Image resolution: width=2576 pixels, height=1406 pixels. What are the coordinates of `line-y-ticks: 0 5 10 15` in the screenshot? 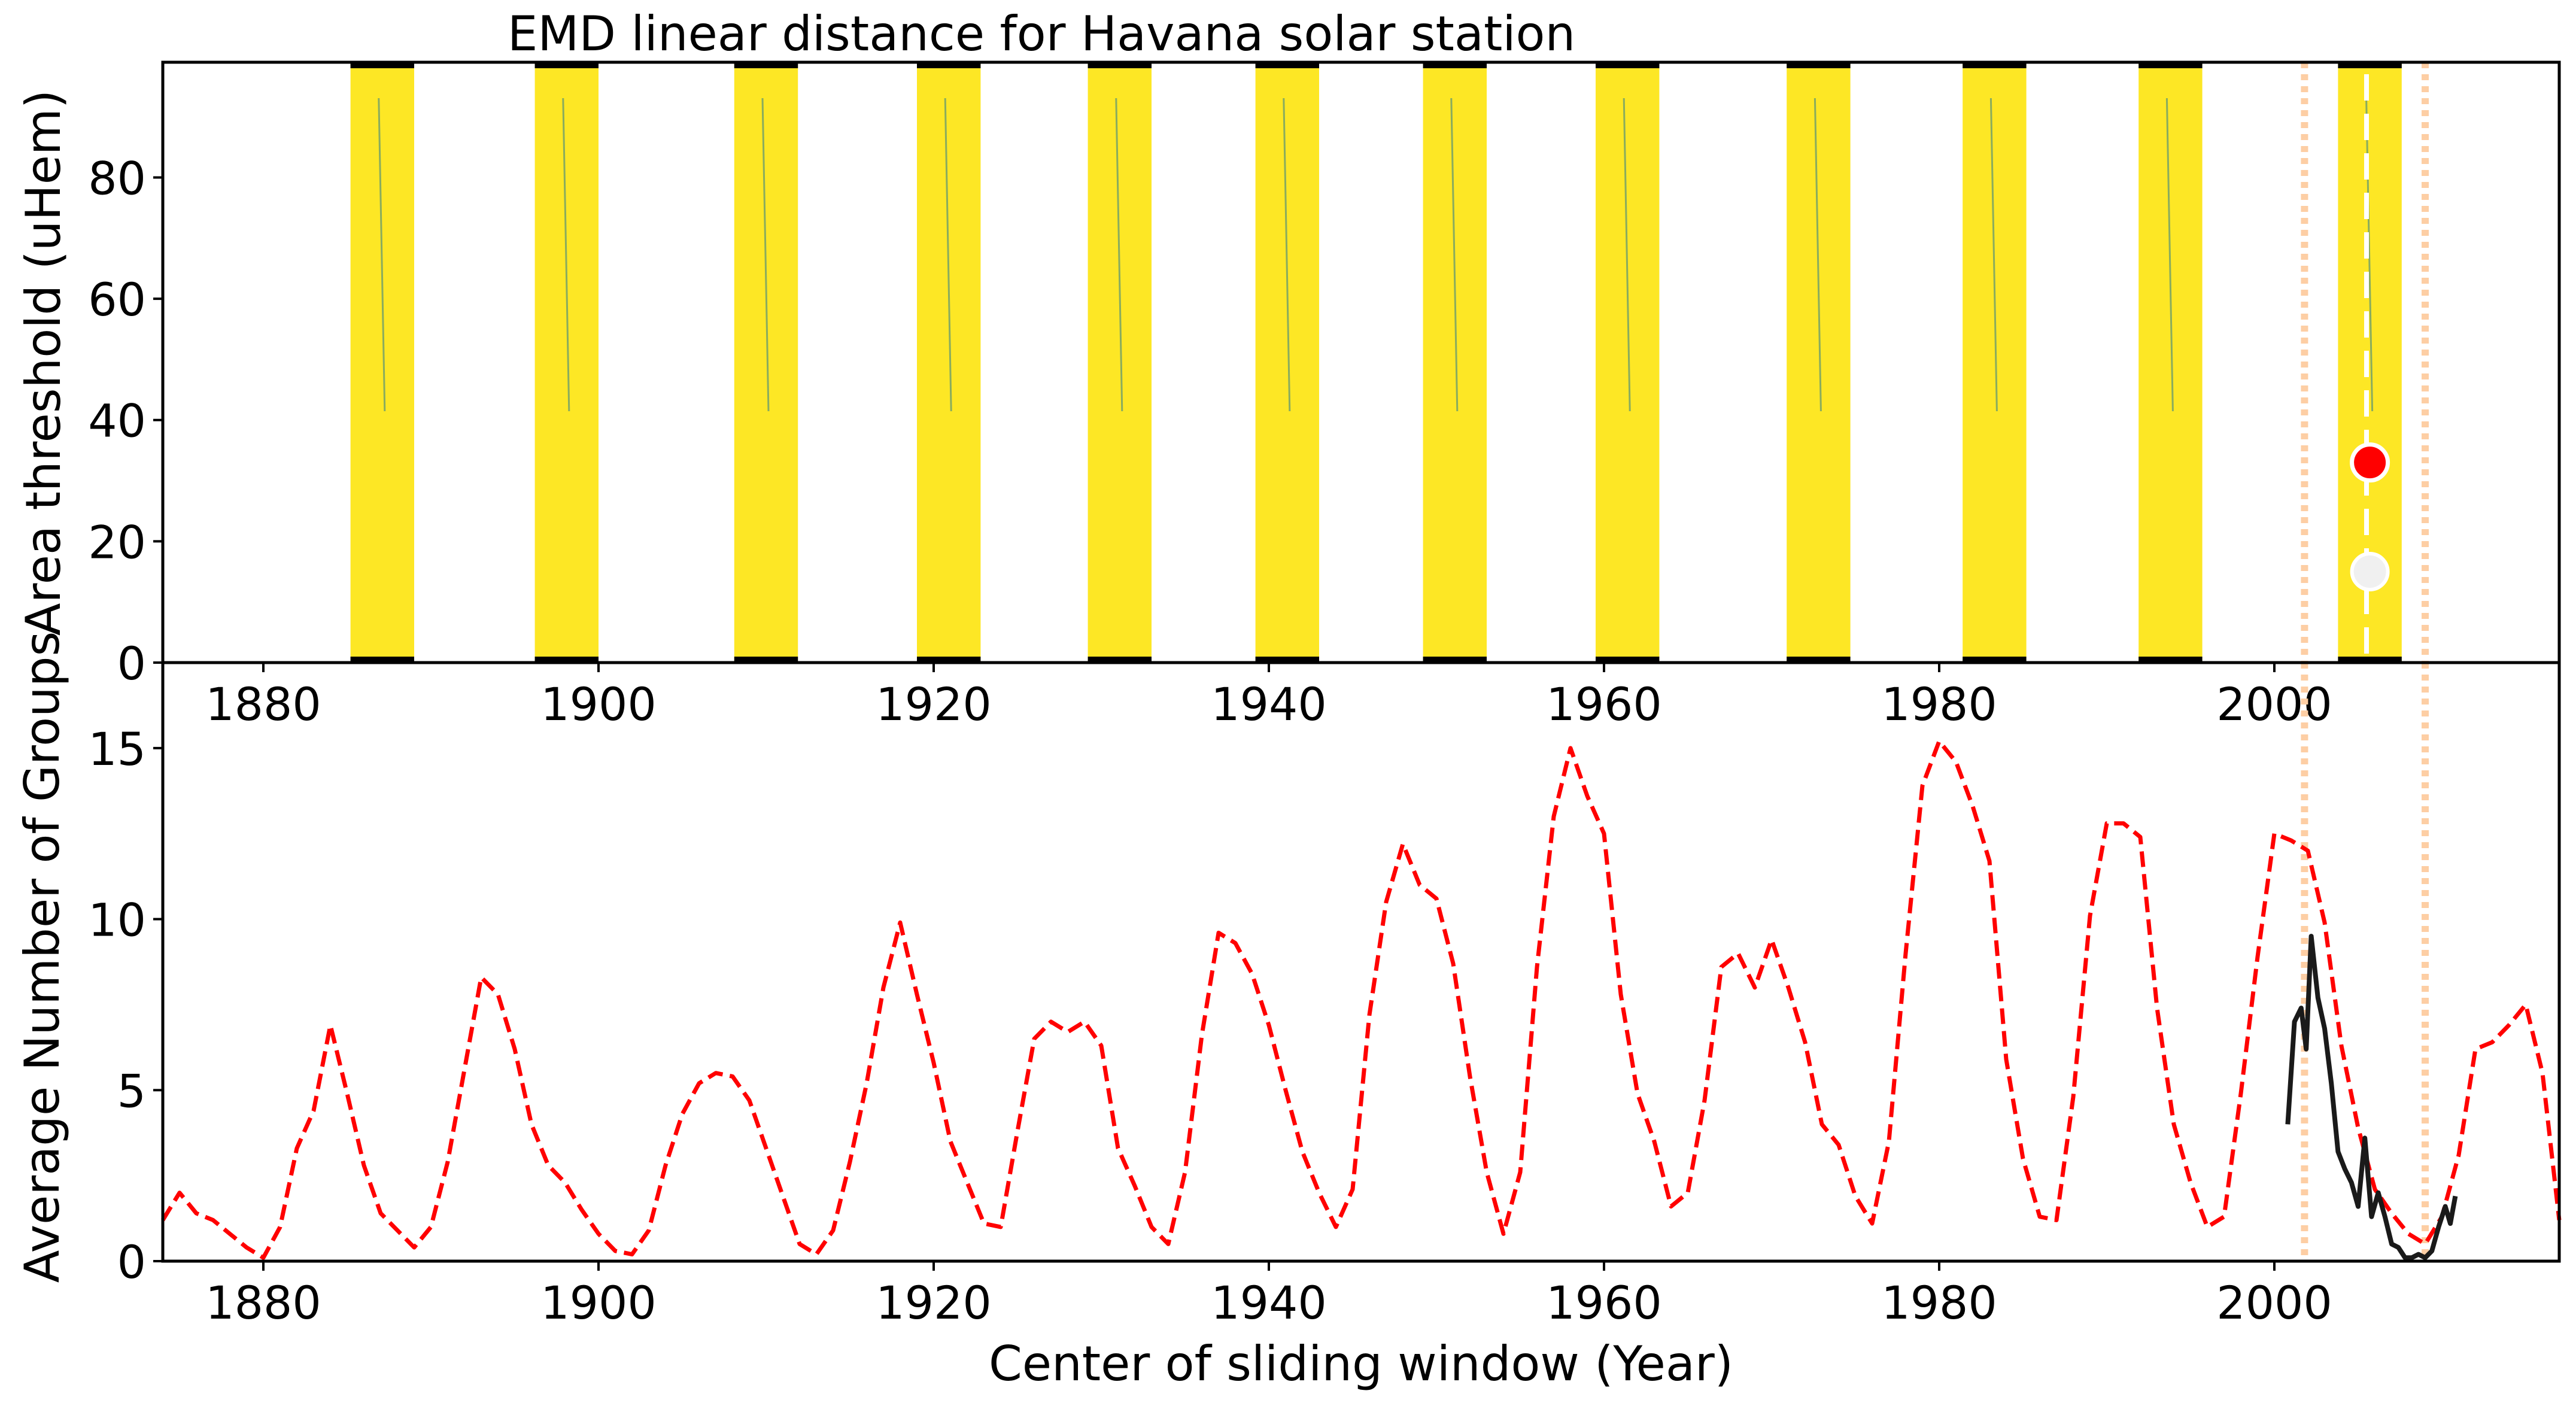 It's located at (125, 1005).